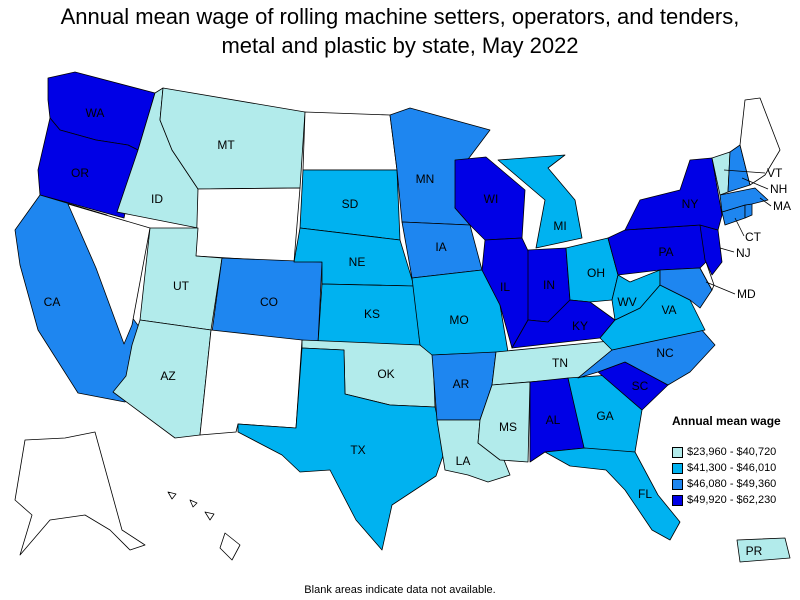 The image size is (800, 600). What do you see at coordinates (753, 237) in the screenshot?
I see `label-ct: CT` at bounding box center [753, 237].